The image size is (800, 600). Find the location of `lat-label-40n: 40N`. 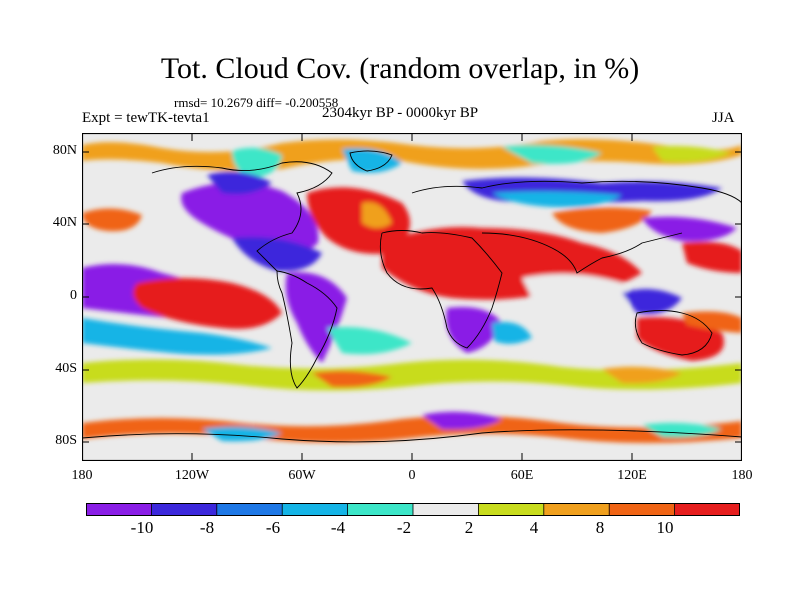

lat-label-40n: 40N is located at coordinates (64, 222).